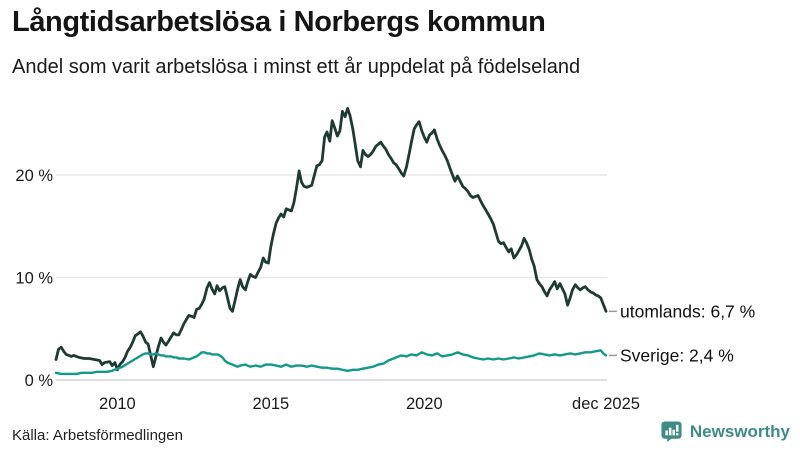 This screenshot has height=450, width=800. What do you see at coordinates (34, 176) in the screenshot?
I see `y-tick-label: 20 %` at bounding box center [34, 176].